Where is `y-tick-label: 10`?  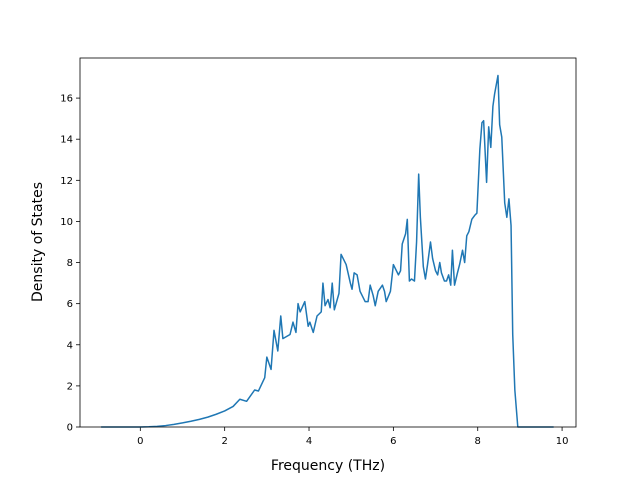
y-tick-label: 10 is located at coordinates (66, 222).